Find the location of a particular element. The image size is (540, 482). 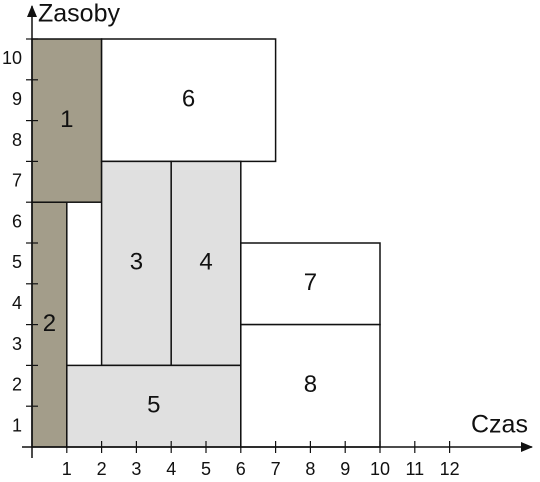

x-tick-label: 1 is located at coordinates (67, 469).